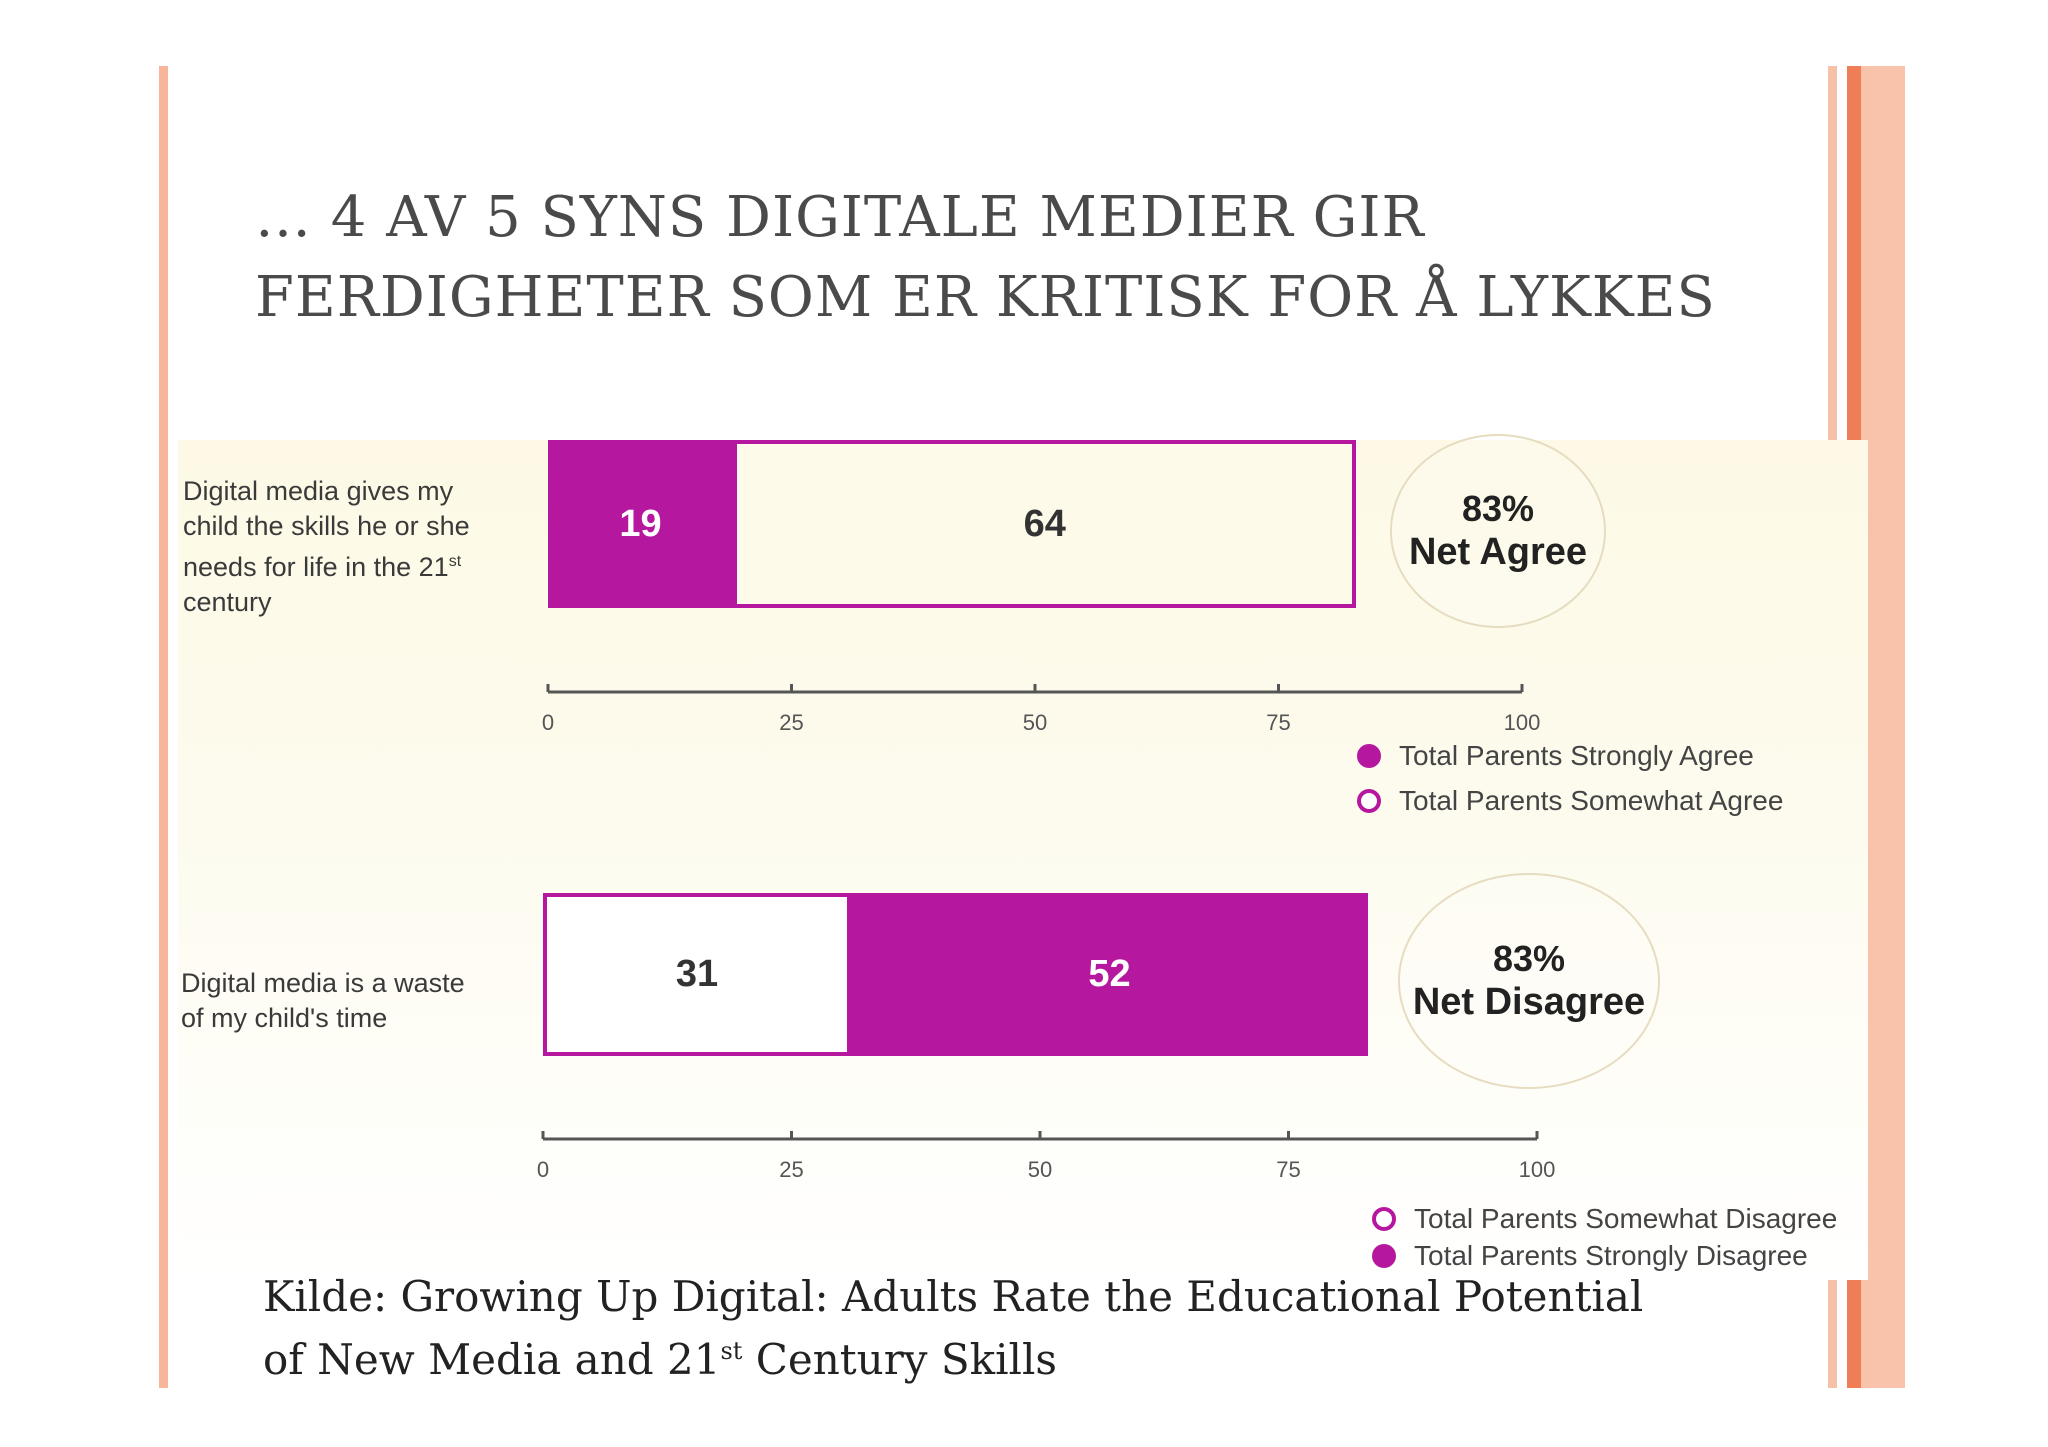  Describe the element at coordinates (1529, 958) in the screenshot. I see `chart2-net-percent: 83%` at that location.